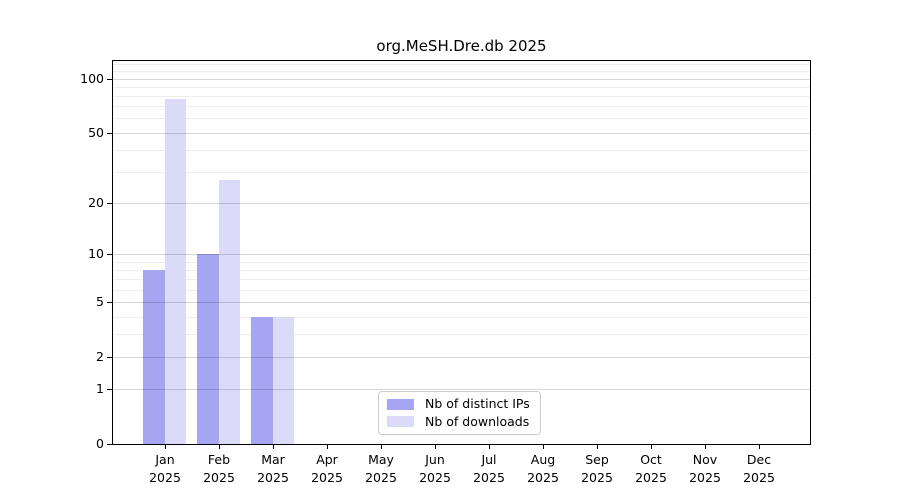 The height and width of the screenshot is (500, 900). I want to click on x-tick-label-apr: Apr 2025, so click(327, 468).